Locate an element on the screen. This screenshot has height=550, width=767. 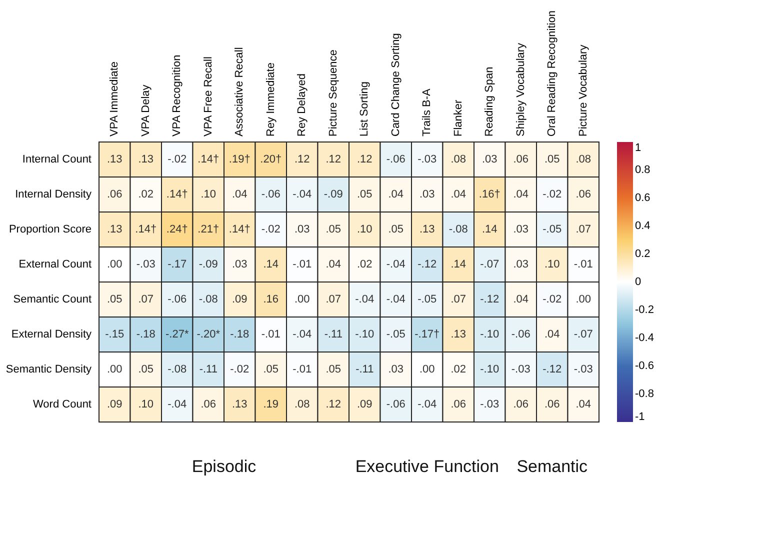
data-label: .16† is located at coordinates (489, 194).